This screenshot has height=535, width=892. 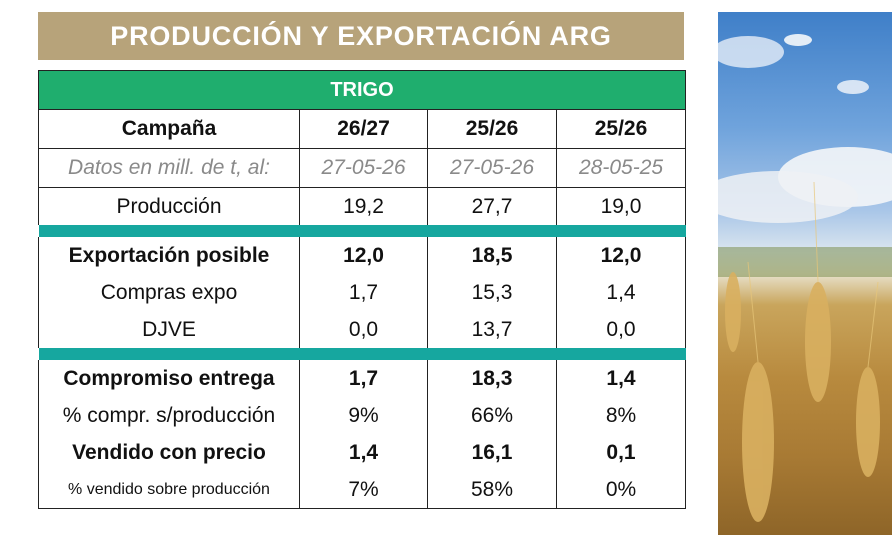 What do you see at coordinates (361, 36) in the screenshot?
I see `page-title: PRODUCCIÓN Y EXPORTACIÓN ARG` at bounding box center [361, 36].